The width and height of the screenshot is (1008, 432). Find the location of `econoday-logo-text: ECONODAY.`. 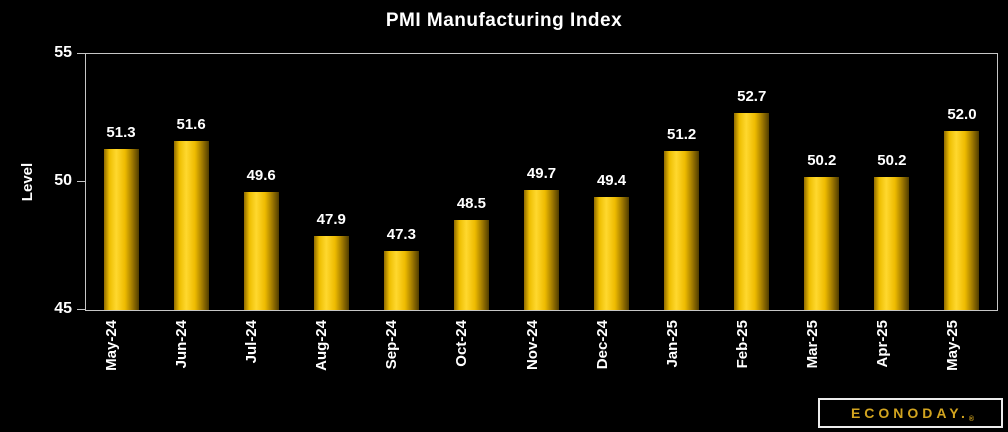

econoday-logo-text: ECONODAY. is located at coordinates (909, 413).